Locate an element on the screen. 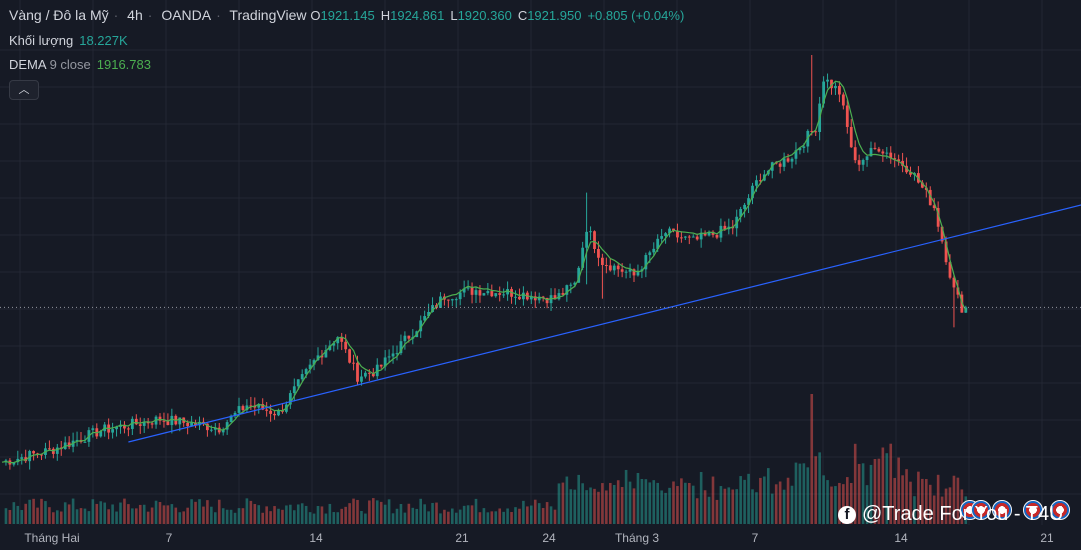 The image size is (1081, 550). facebook-icon: f is located at coordinates (847, 514).